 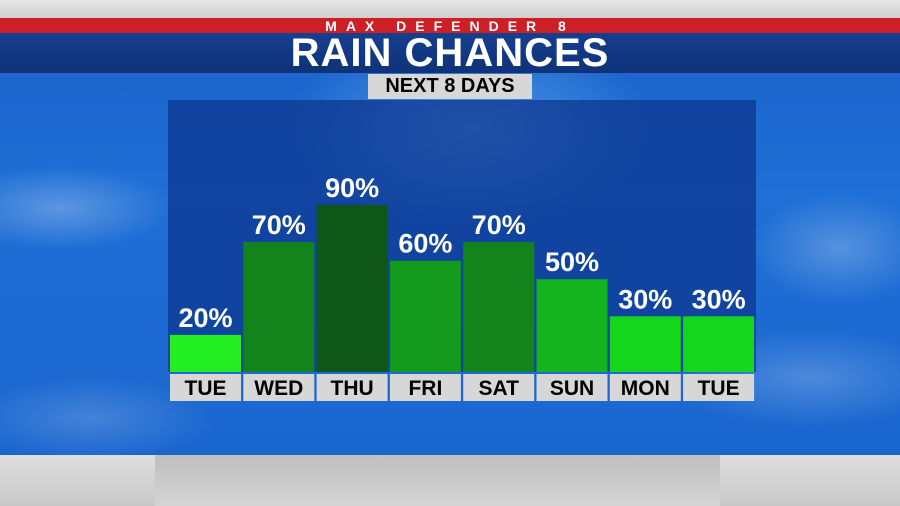 I want to click on day-label-4: SAT, so click(x=498, y=388).